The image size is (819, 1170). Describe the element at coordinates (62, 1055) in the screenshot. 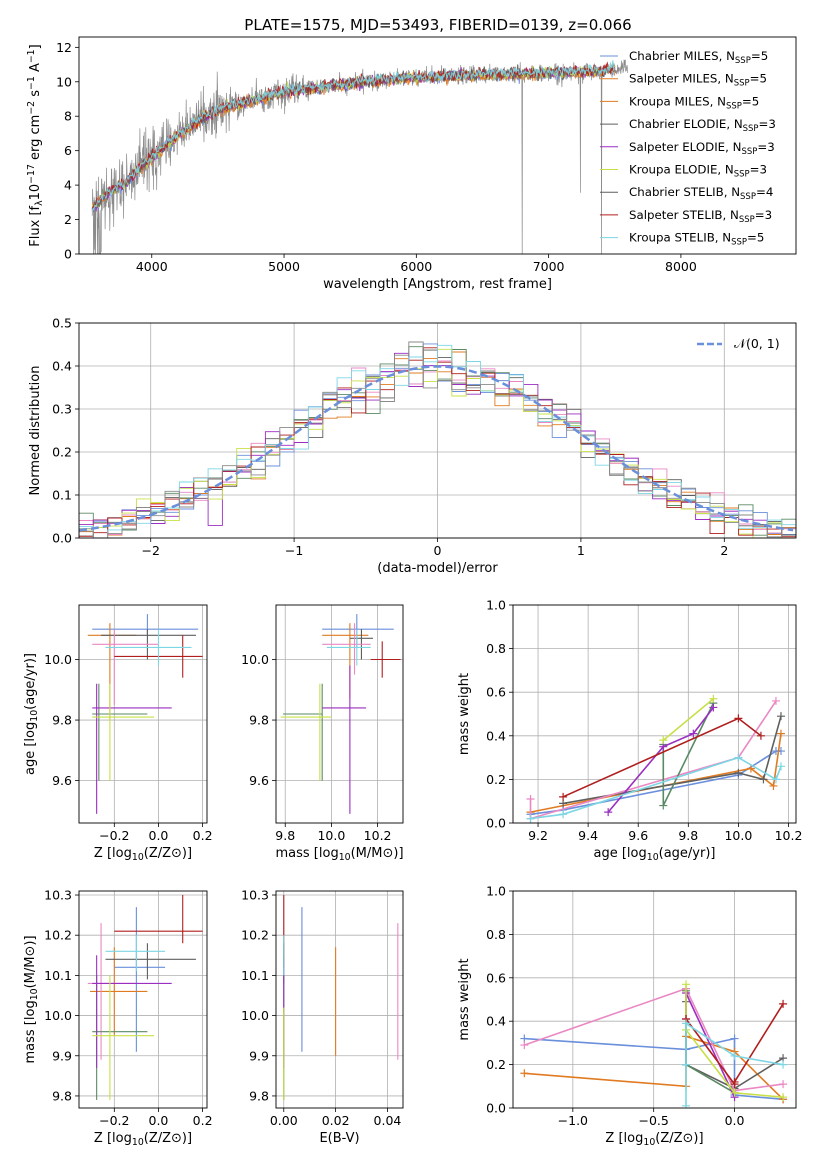

I see `y-tick-label: 9.9` at that location.